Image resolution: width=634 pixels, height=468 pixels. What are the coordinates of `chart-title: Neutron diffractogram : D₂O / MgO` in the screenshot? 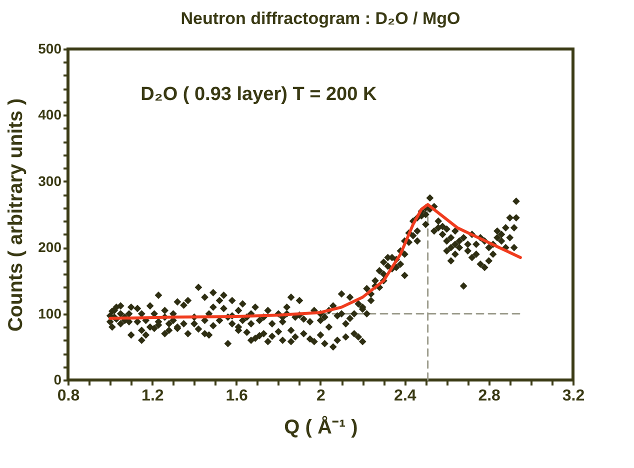 It's located at (320, 18).